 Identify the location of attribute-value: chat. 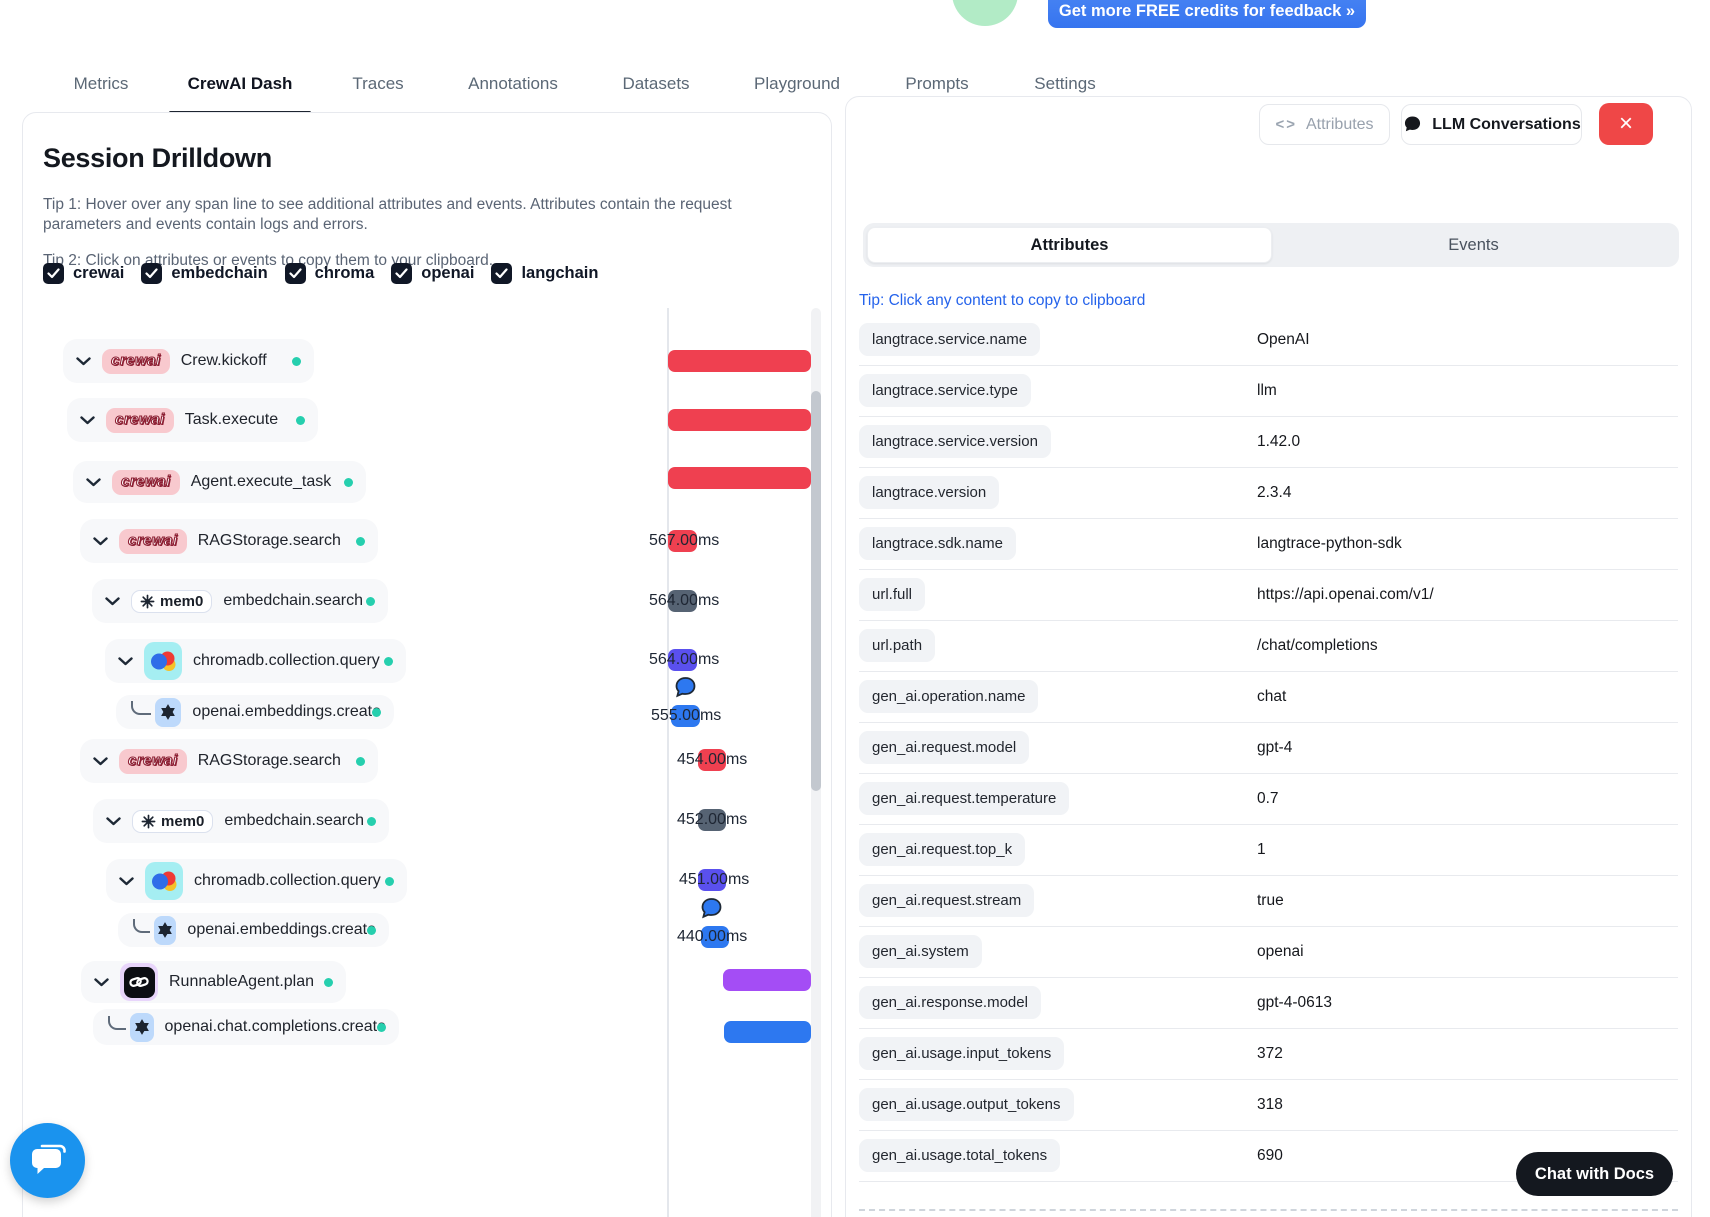
(1272, 696).